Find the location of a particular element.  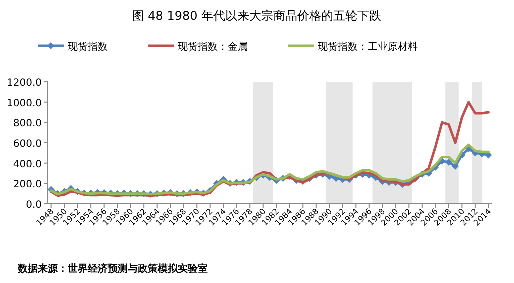

source-note: 数据来源：世界经济预测与政策模拟实验室 is located at coordinates (112, 269).